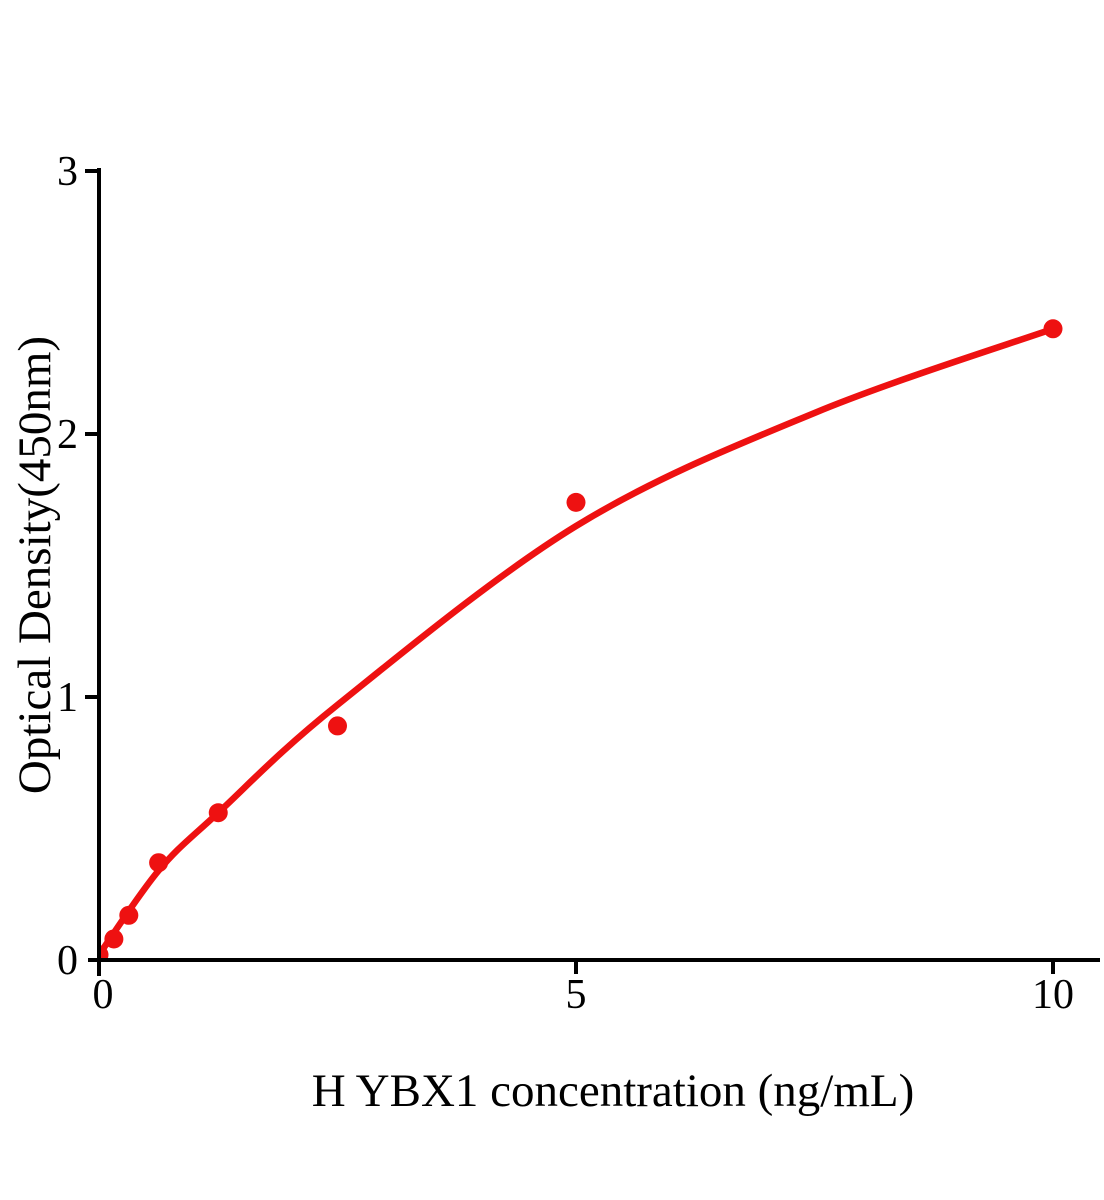 This screenshot has width=1104, height=1200. Describe the element at coordinates (1053, 995) in the screenshot. I see `x-tick-label-10: 10` at that location.